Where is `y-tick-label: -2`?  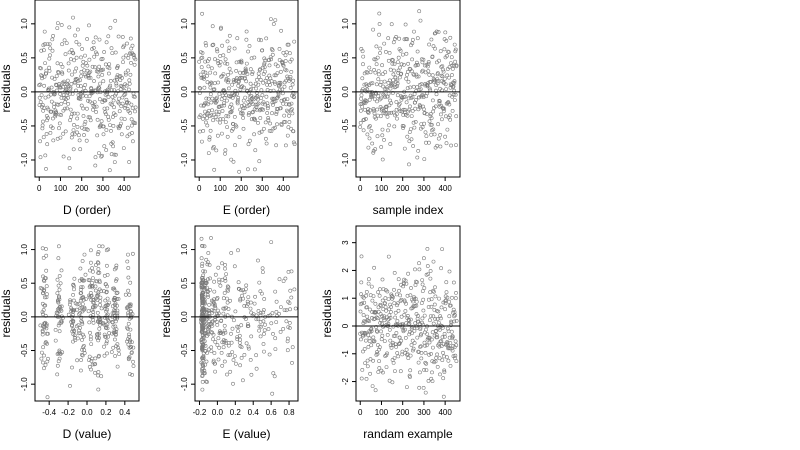
y-tick-label: -2 is located at coordinates (345, 381).